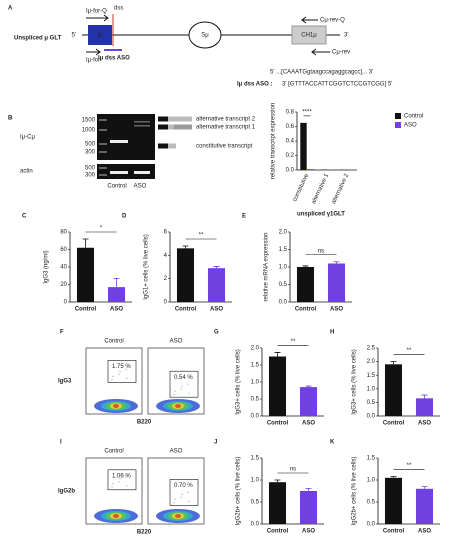 The width and height of the screenshot is (474, 549). I want to click on panel-letter: E, so click(244, 217).